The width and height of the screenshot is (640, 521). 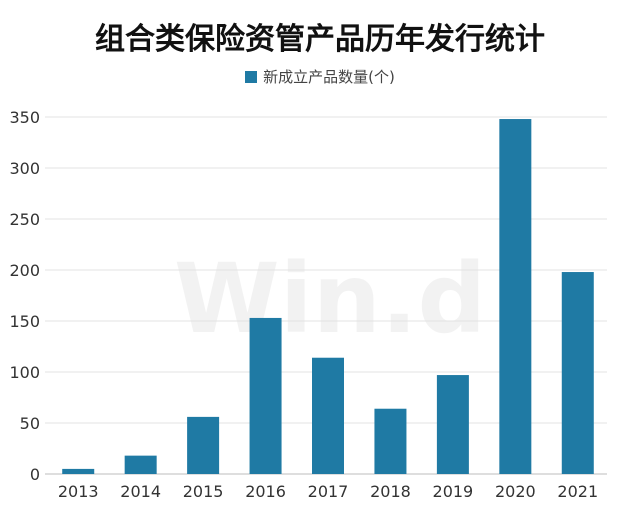 What do you see at coordinates (251, 77) in the screenshot?
I see `legend-swatch` at bounding box center [251, 77].